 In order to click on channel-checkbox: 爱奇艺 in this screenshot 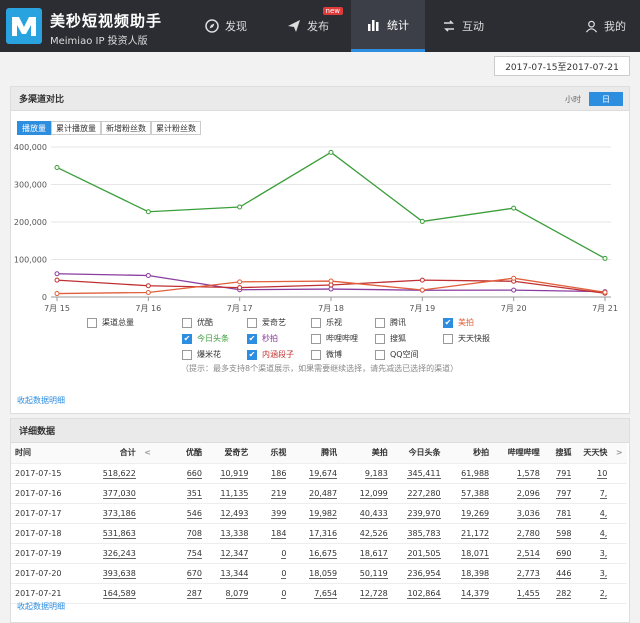, I will do `click(266, 322)`.